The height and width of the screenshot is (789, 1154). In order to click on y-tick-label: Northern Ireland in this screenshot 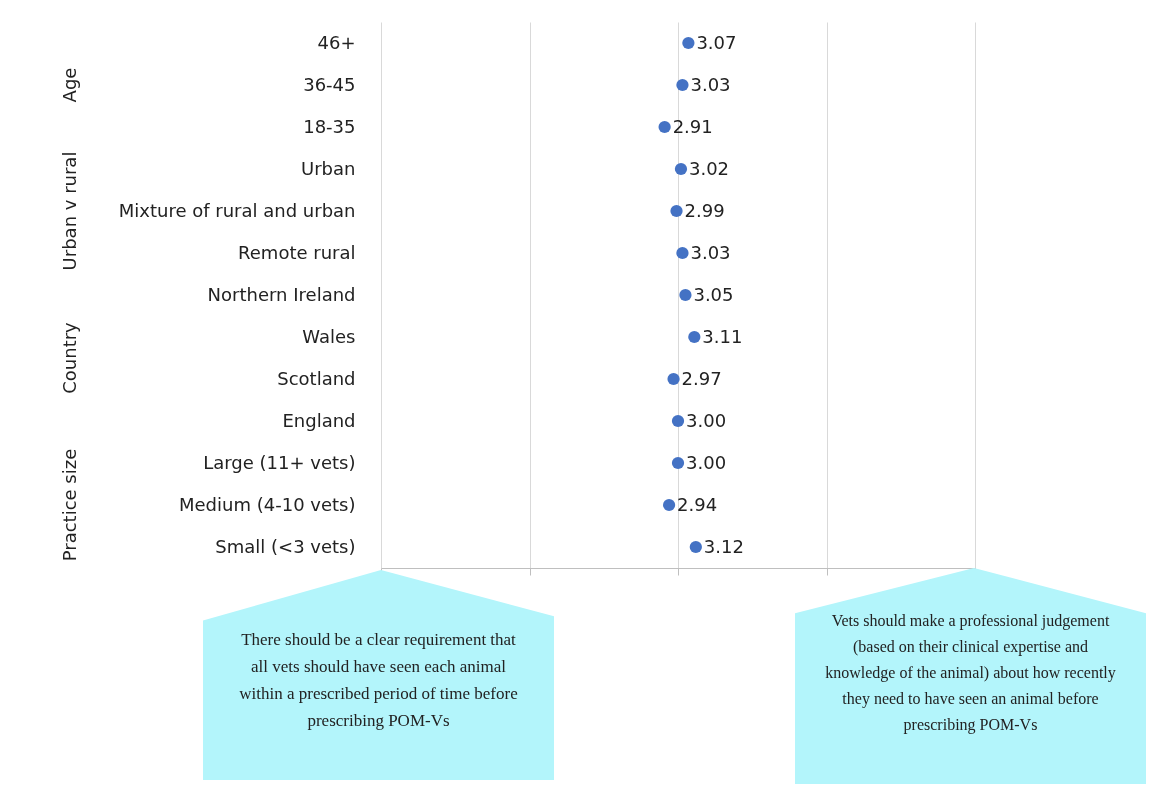, I will do `click(281, 294)`.